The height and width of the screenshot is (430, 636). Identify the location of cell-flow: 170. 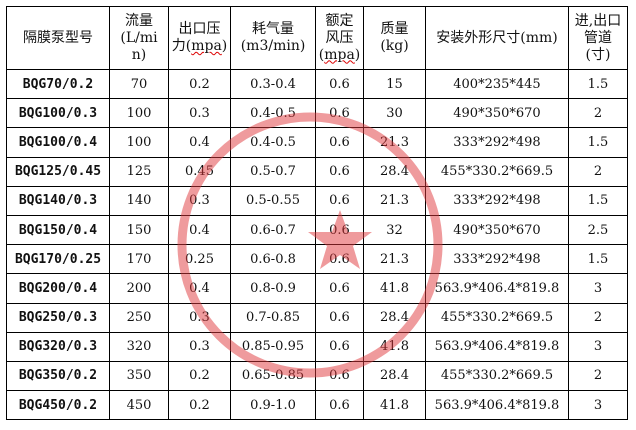
(139, 259).